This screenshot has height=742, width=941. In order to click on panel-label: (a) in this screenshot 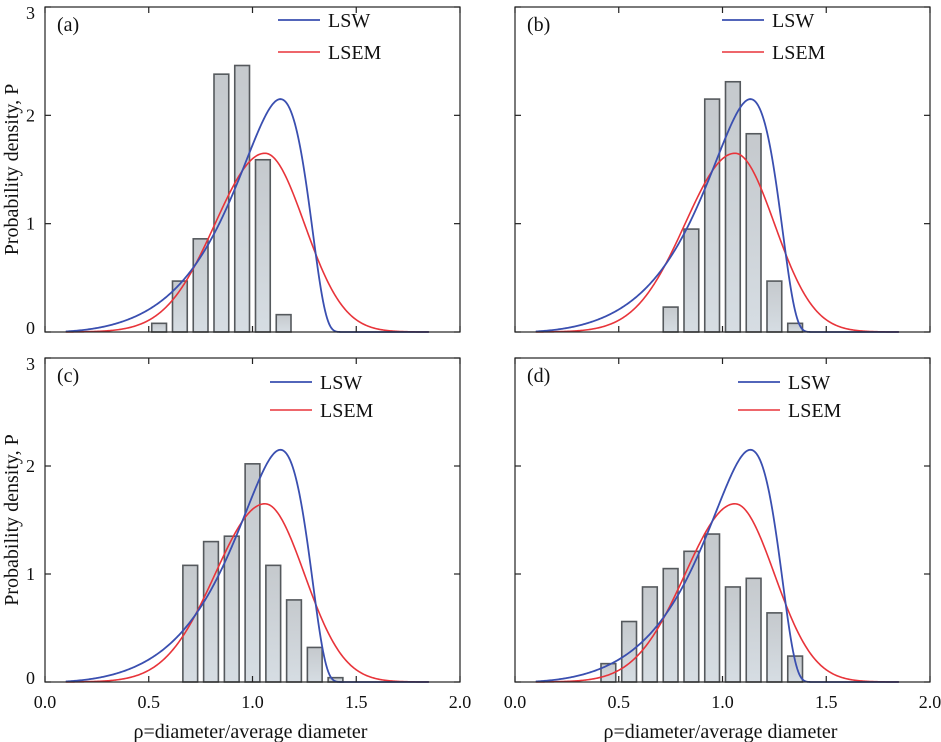, I will do `click(68, 25)`.